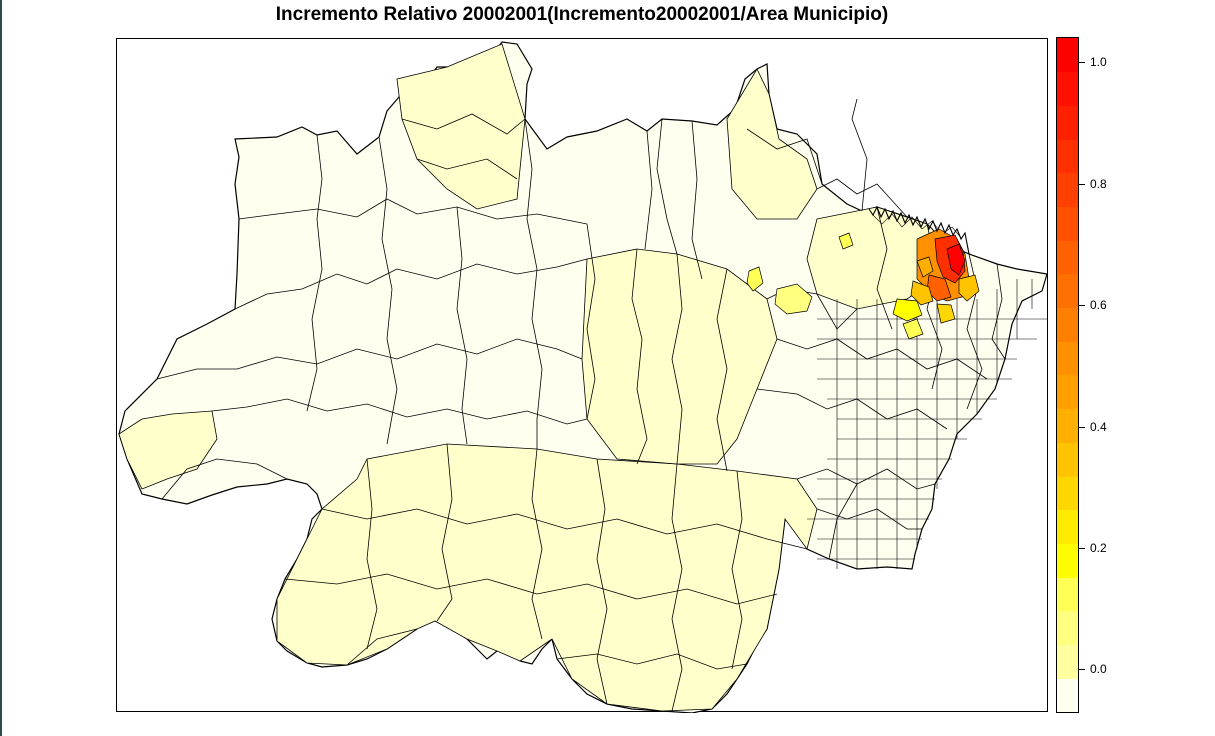  I want to click on legend-tick-label: 0.4, so click(1098, 427).